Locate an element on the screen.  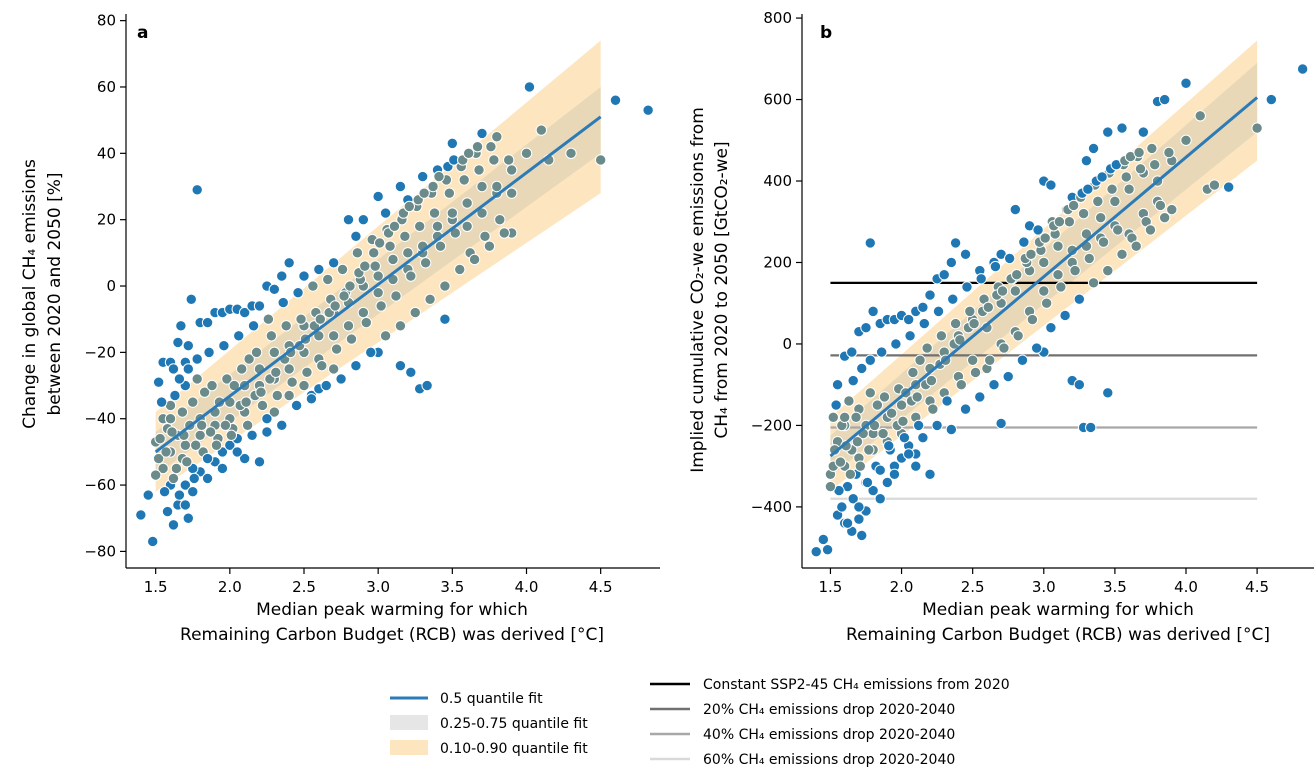
panel-b-y-tick-label: 400 is located at coordinates (777, 181).